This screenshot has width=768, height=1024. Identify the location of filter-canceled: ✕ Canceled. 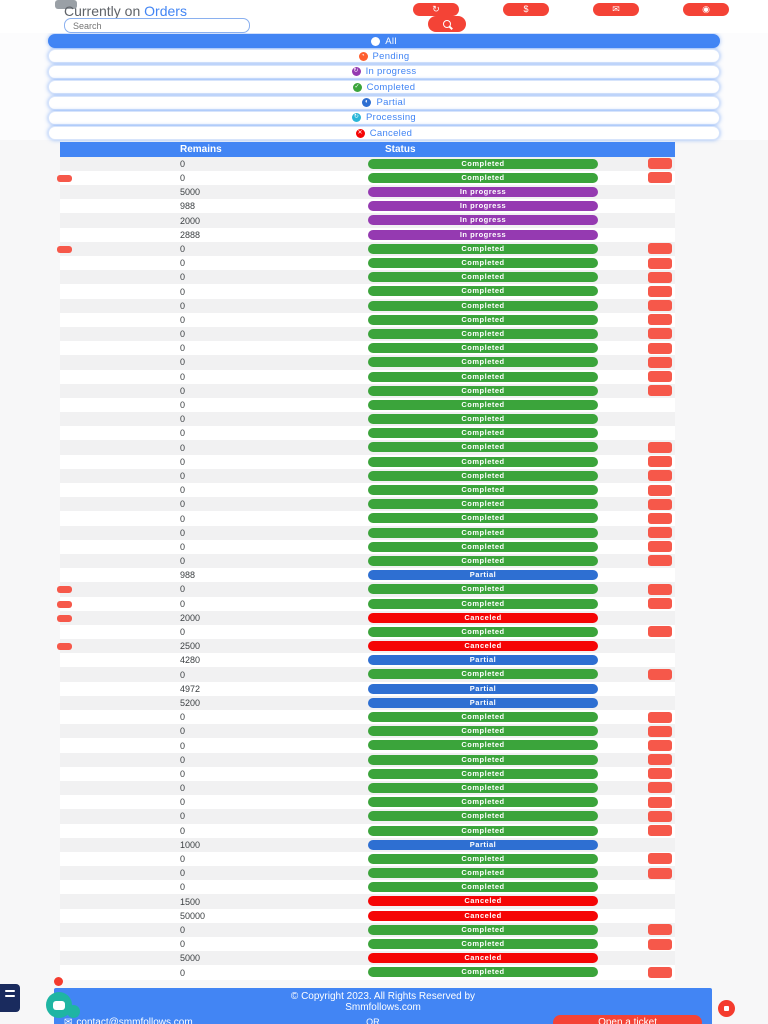
(384, 133).